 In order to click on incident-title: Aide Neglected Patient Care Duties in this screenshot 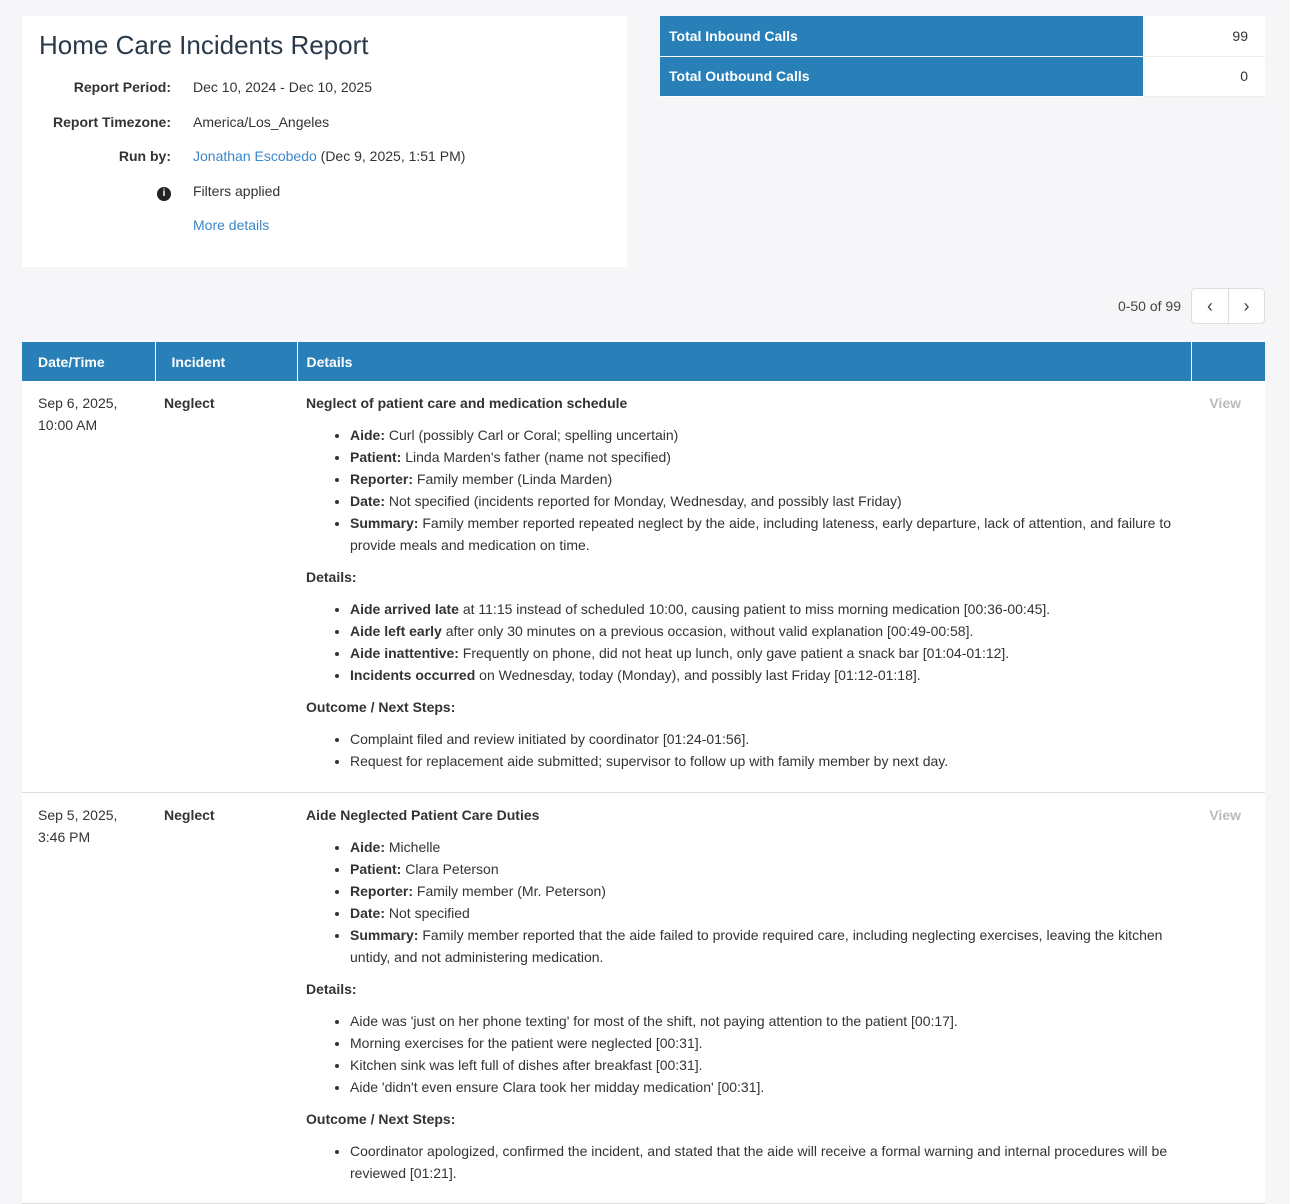, I will do `click(423, 814)`.